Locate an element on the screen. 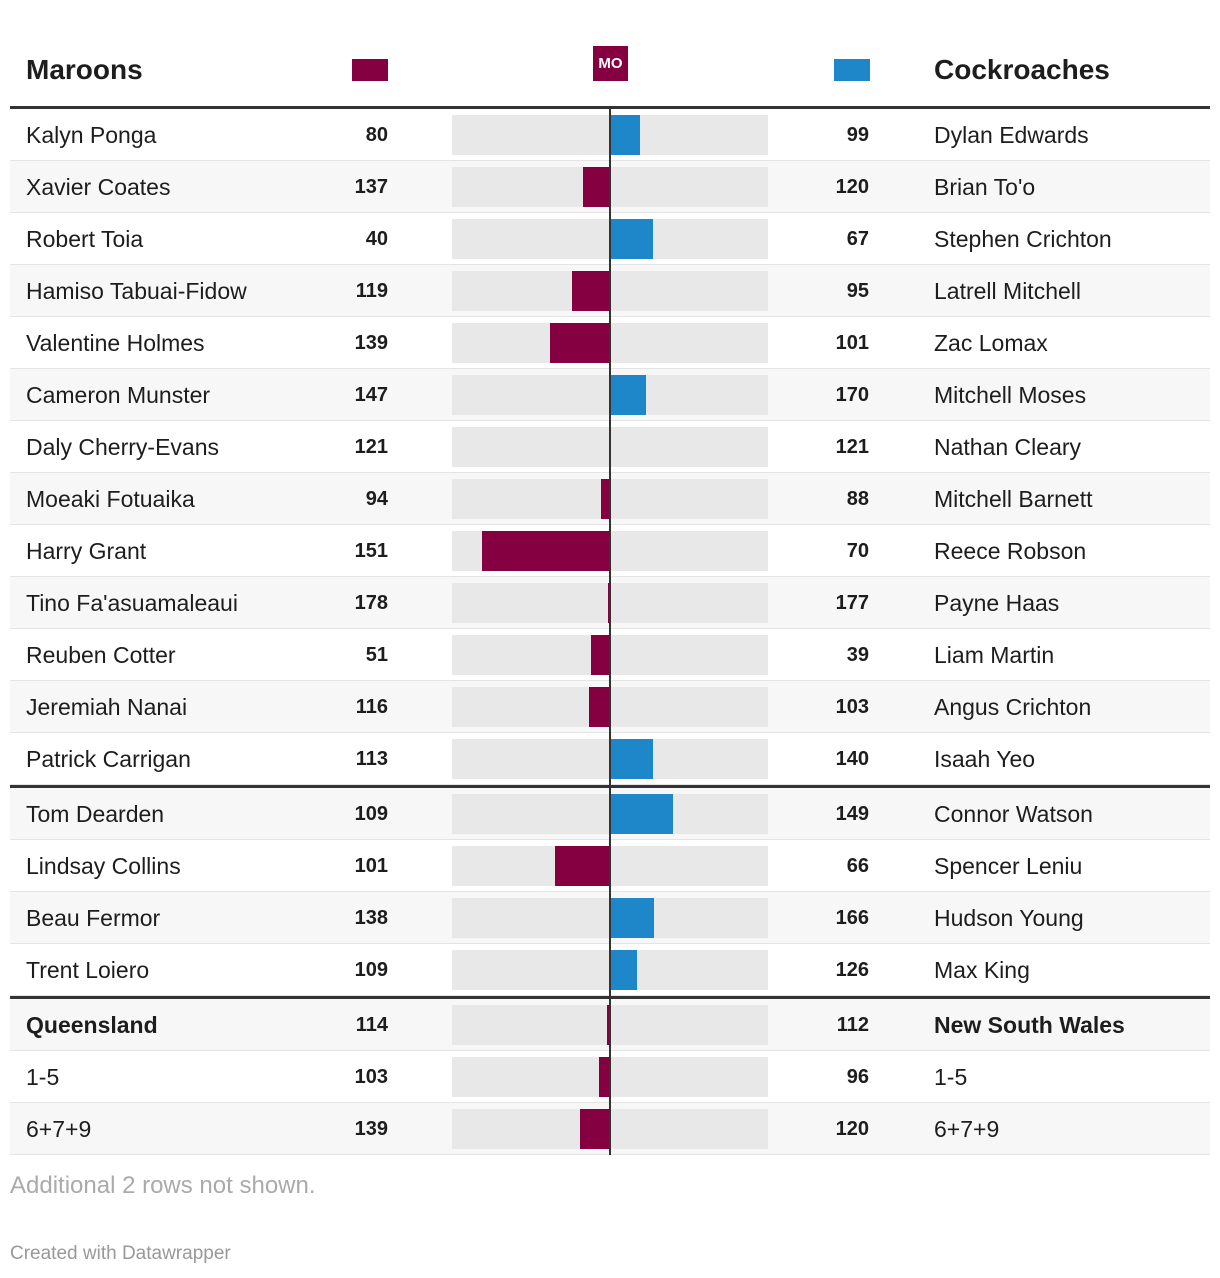 The width and height of the screenshot is (1220, 1278). right-value: 96 is located at coordinates (857, 1077).